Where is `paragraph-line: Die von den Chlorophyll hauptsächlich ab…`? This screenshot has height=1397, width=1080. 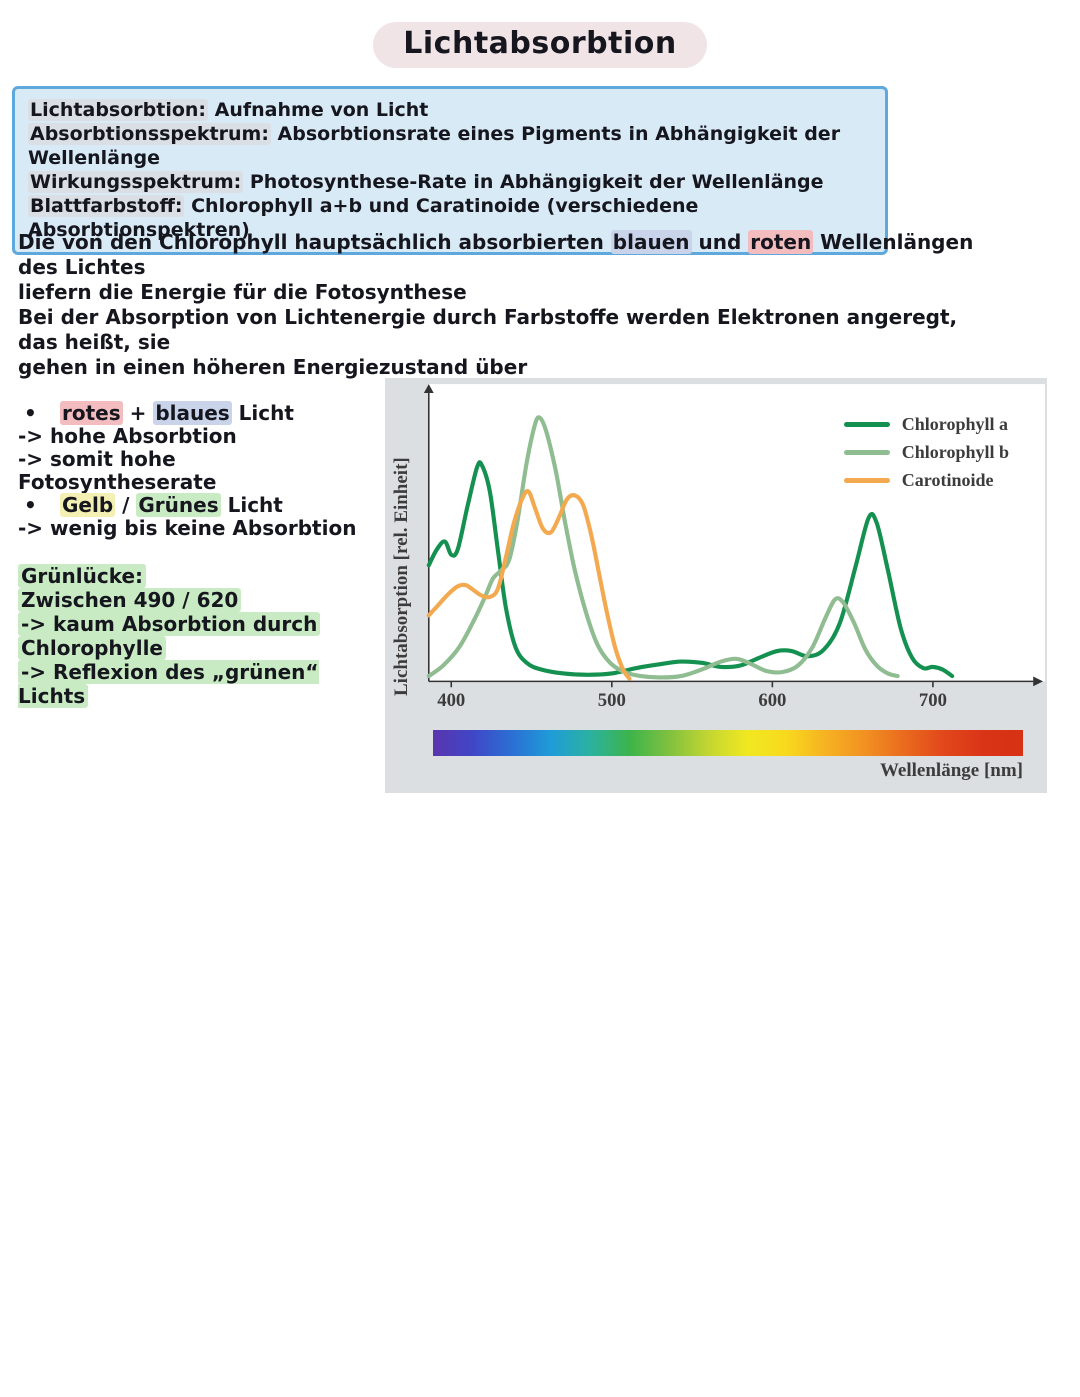
paragraph-line: Die von den Chlorophyll hauptsächlich ab… is located at coordinates (508, 255).